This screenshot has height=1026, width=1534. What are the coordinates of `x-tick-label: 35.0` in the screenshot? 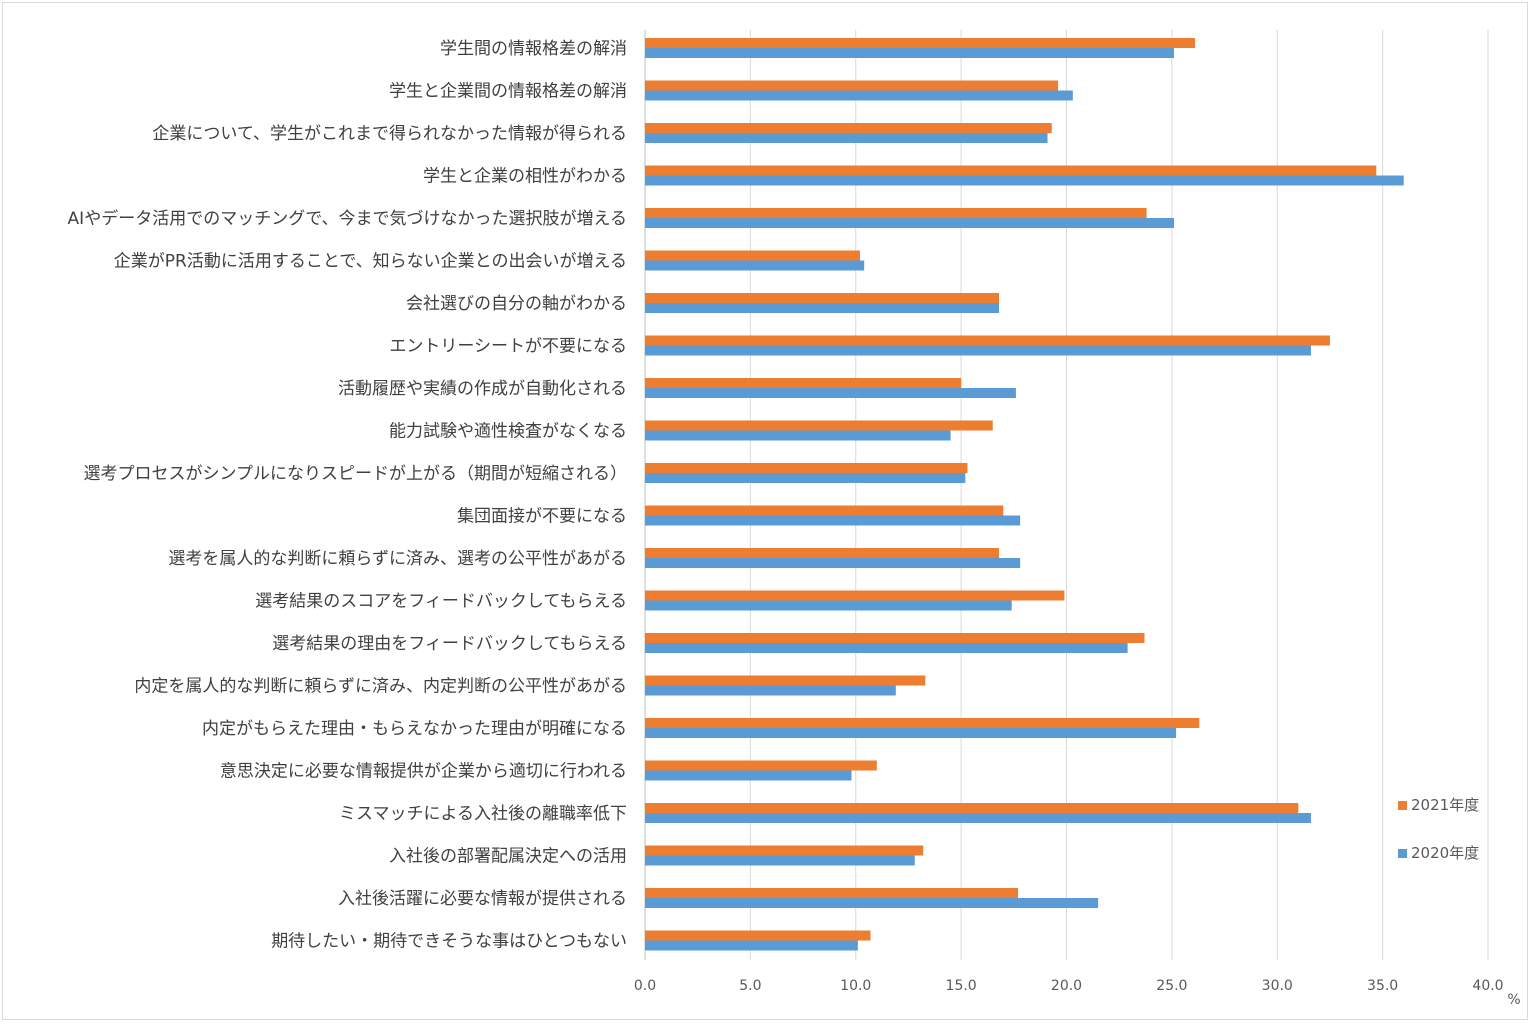 It's located at (1382, 986).